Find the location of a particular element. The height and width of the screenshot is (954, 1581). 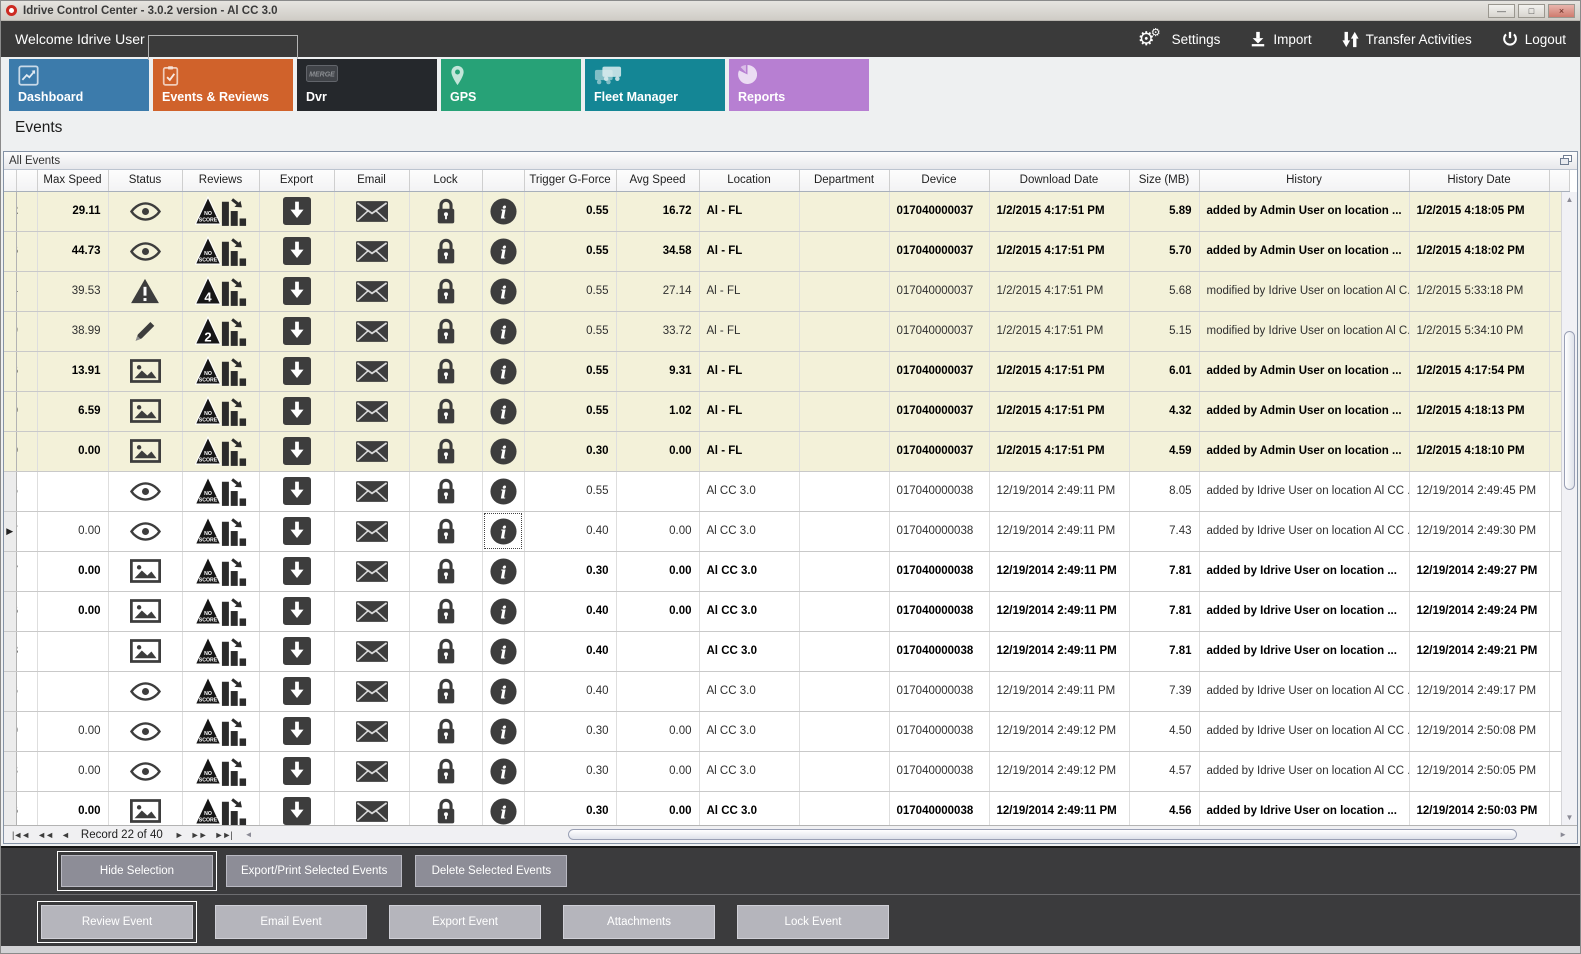

column-header-review: Reviews is located at coordinates (221, 181).